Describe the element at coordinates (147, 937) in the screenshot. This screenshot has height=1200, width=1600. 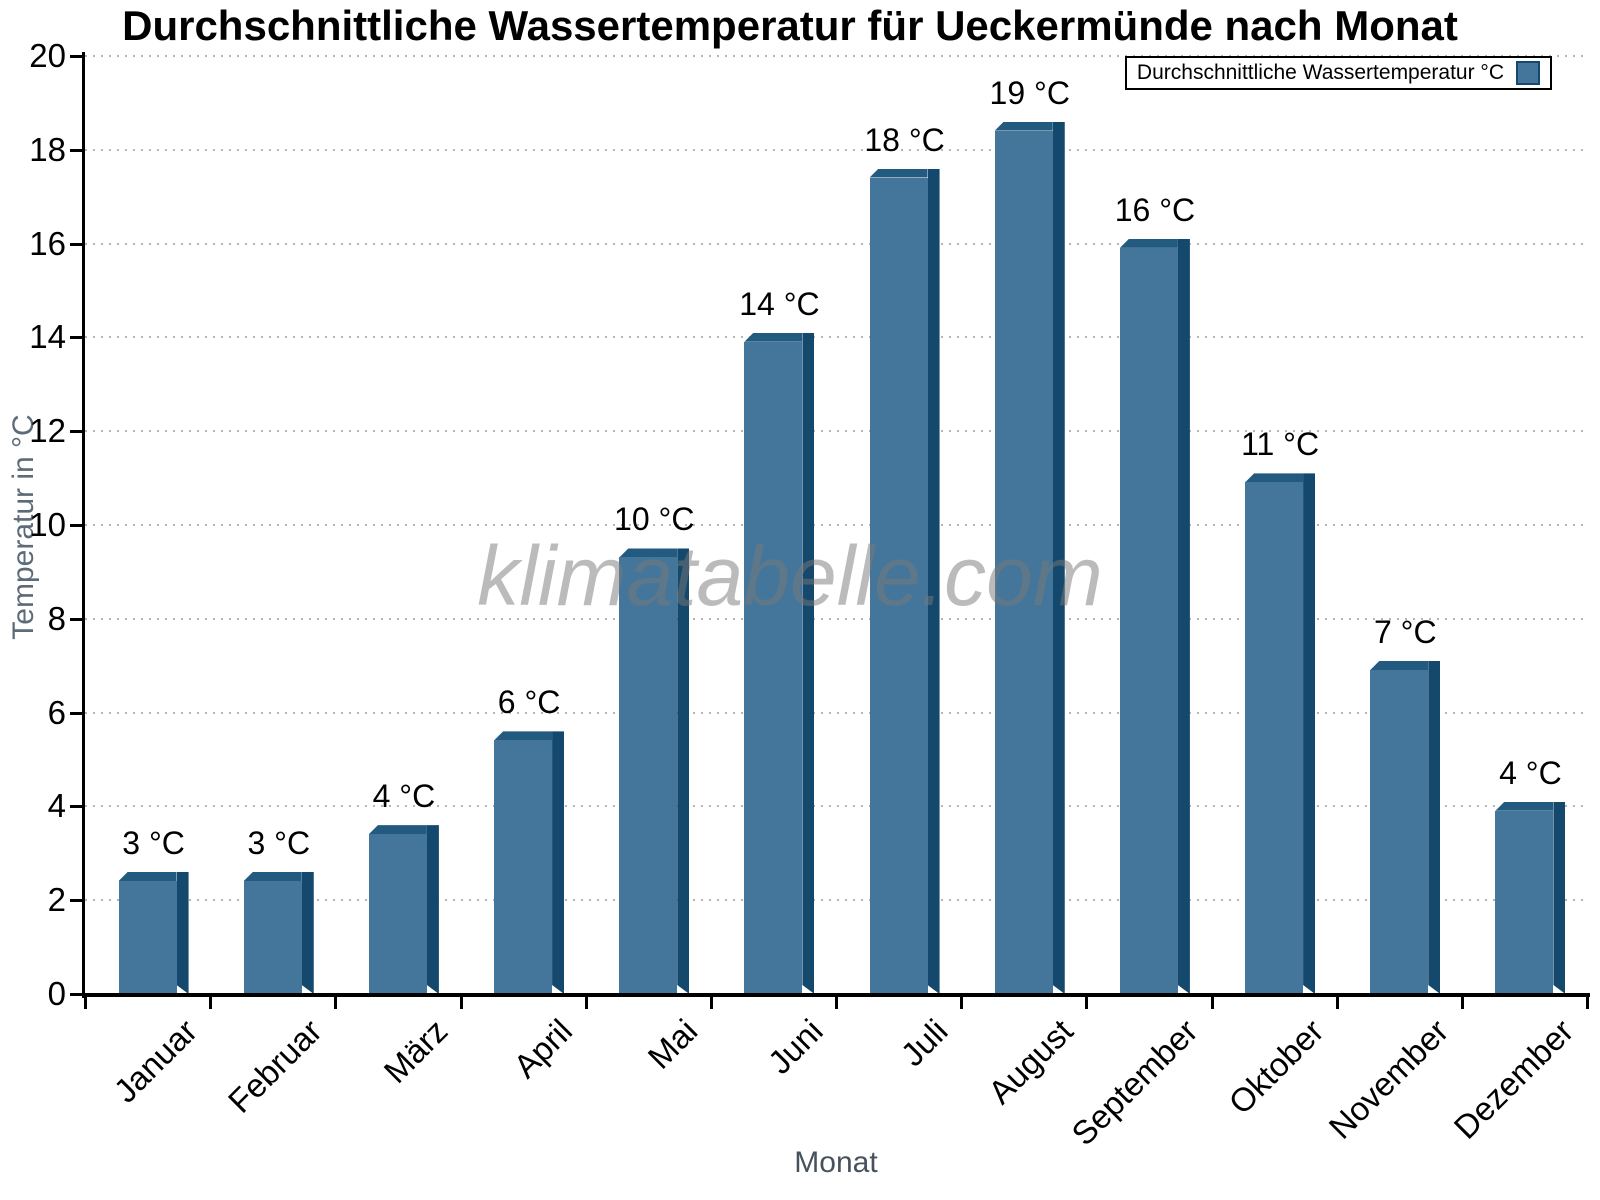
I see `bar-januar` at that location.